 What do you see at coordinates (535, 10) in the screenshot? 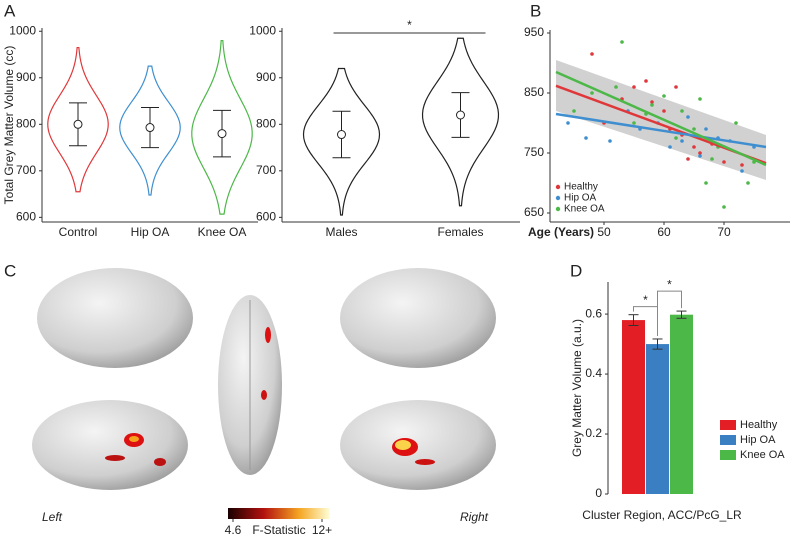
I see `panel-label: B` at bounding box center [535, 10].